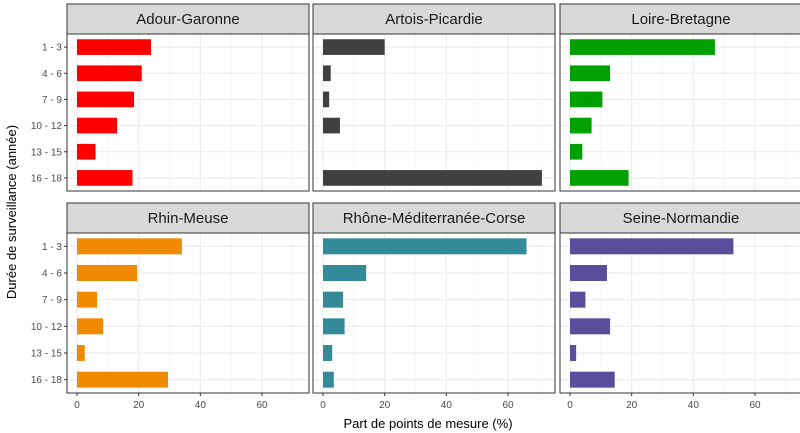 Image resolution: width=800 pixels, height=433 pixels. I want to click on panel-seine-normandie: Seine-Normandie 0 20 40 60, so click(679, 306).